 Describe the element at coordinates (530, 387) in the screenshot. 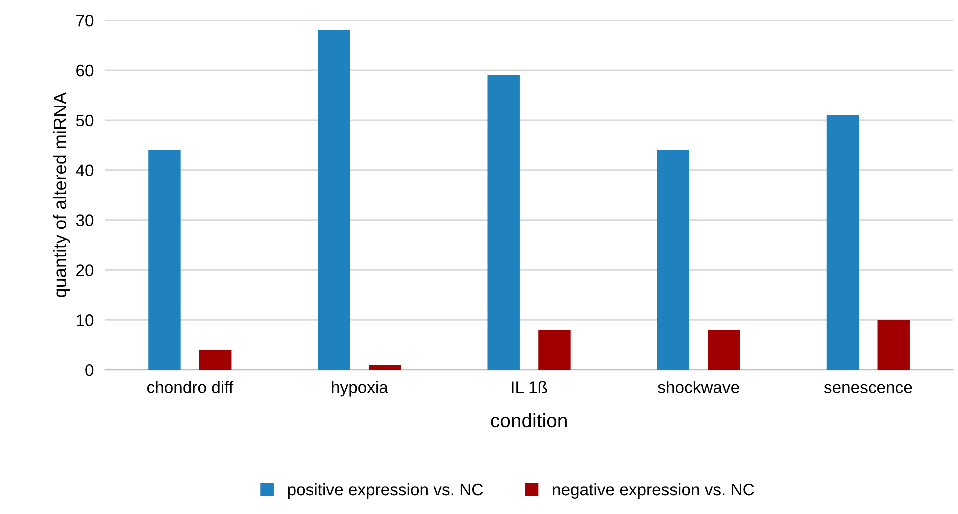

I see `x-tick-label: IL 1ß` at that location.